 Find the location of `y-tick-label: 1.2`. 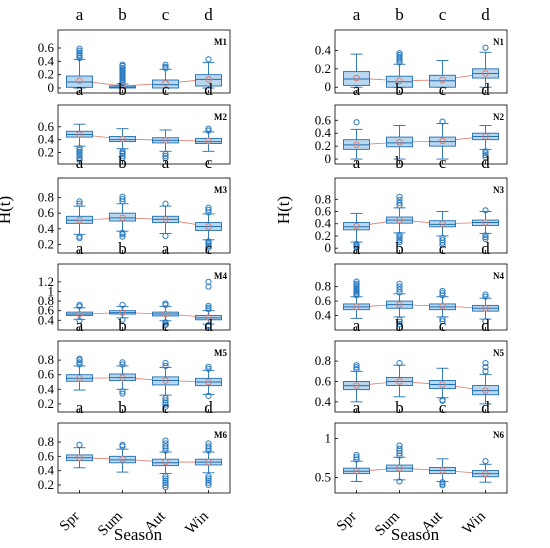

y-tick-label: 1.2 is located at coordinates (46, 281).